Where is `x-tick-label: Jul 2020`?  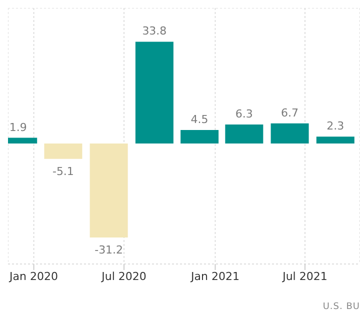 x-tick-label: Jul 2020 is located at coordinates (123, 276).